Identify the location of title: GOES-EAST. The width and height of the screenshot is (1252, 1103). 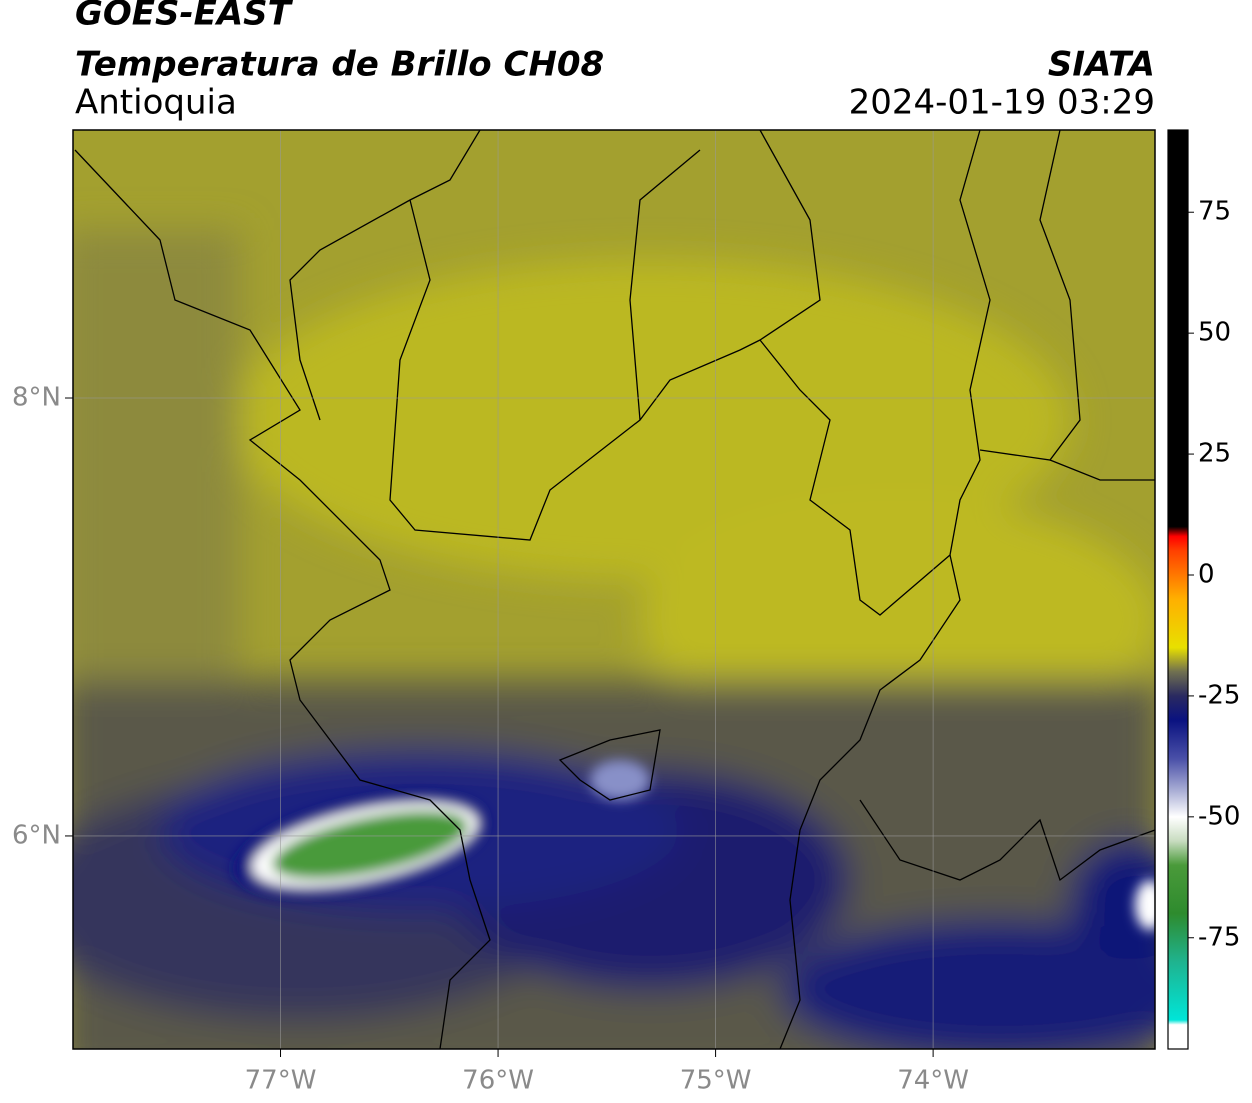
(184, 17).